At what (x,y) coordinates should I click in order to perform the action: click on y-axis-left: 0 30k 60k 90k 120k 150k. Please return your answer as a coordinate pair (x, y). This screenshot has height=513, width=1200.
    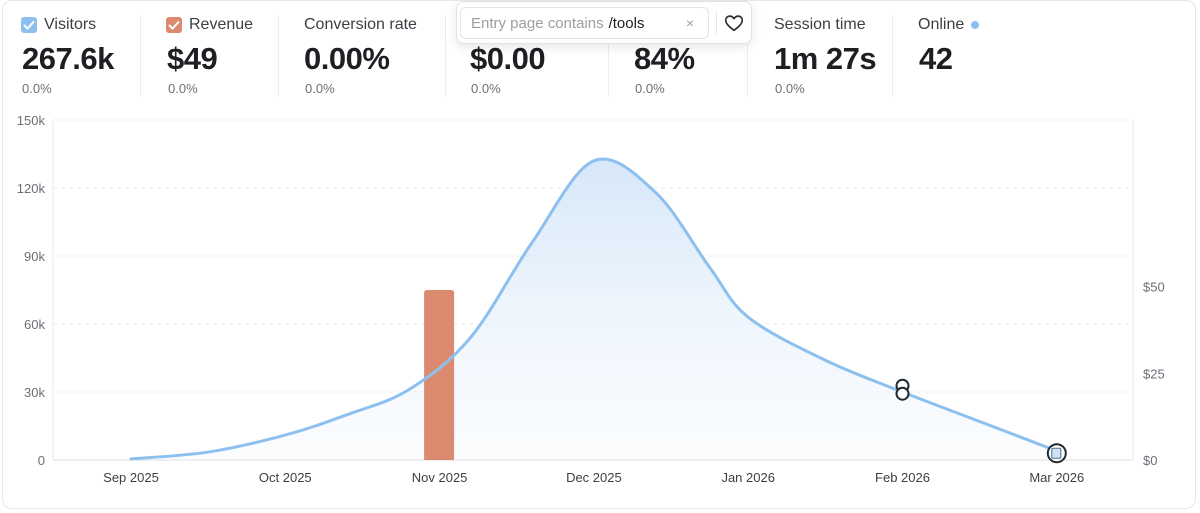
    Looking at the image, I should click on (31, 290).